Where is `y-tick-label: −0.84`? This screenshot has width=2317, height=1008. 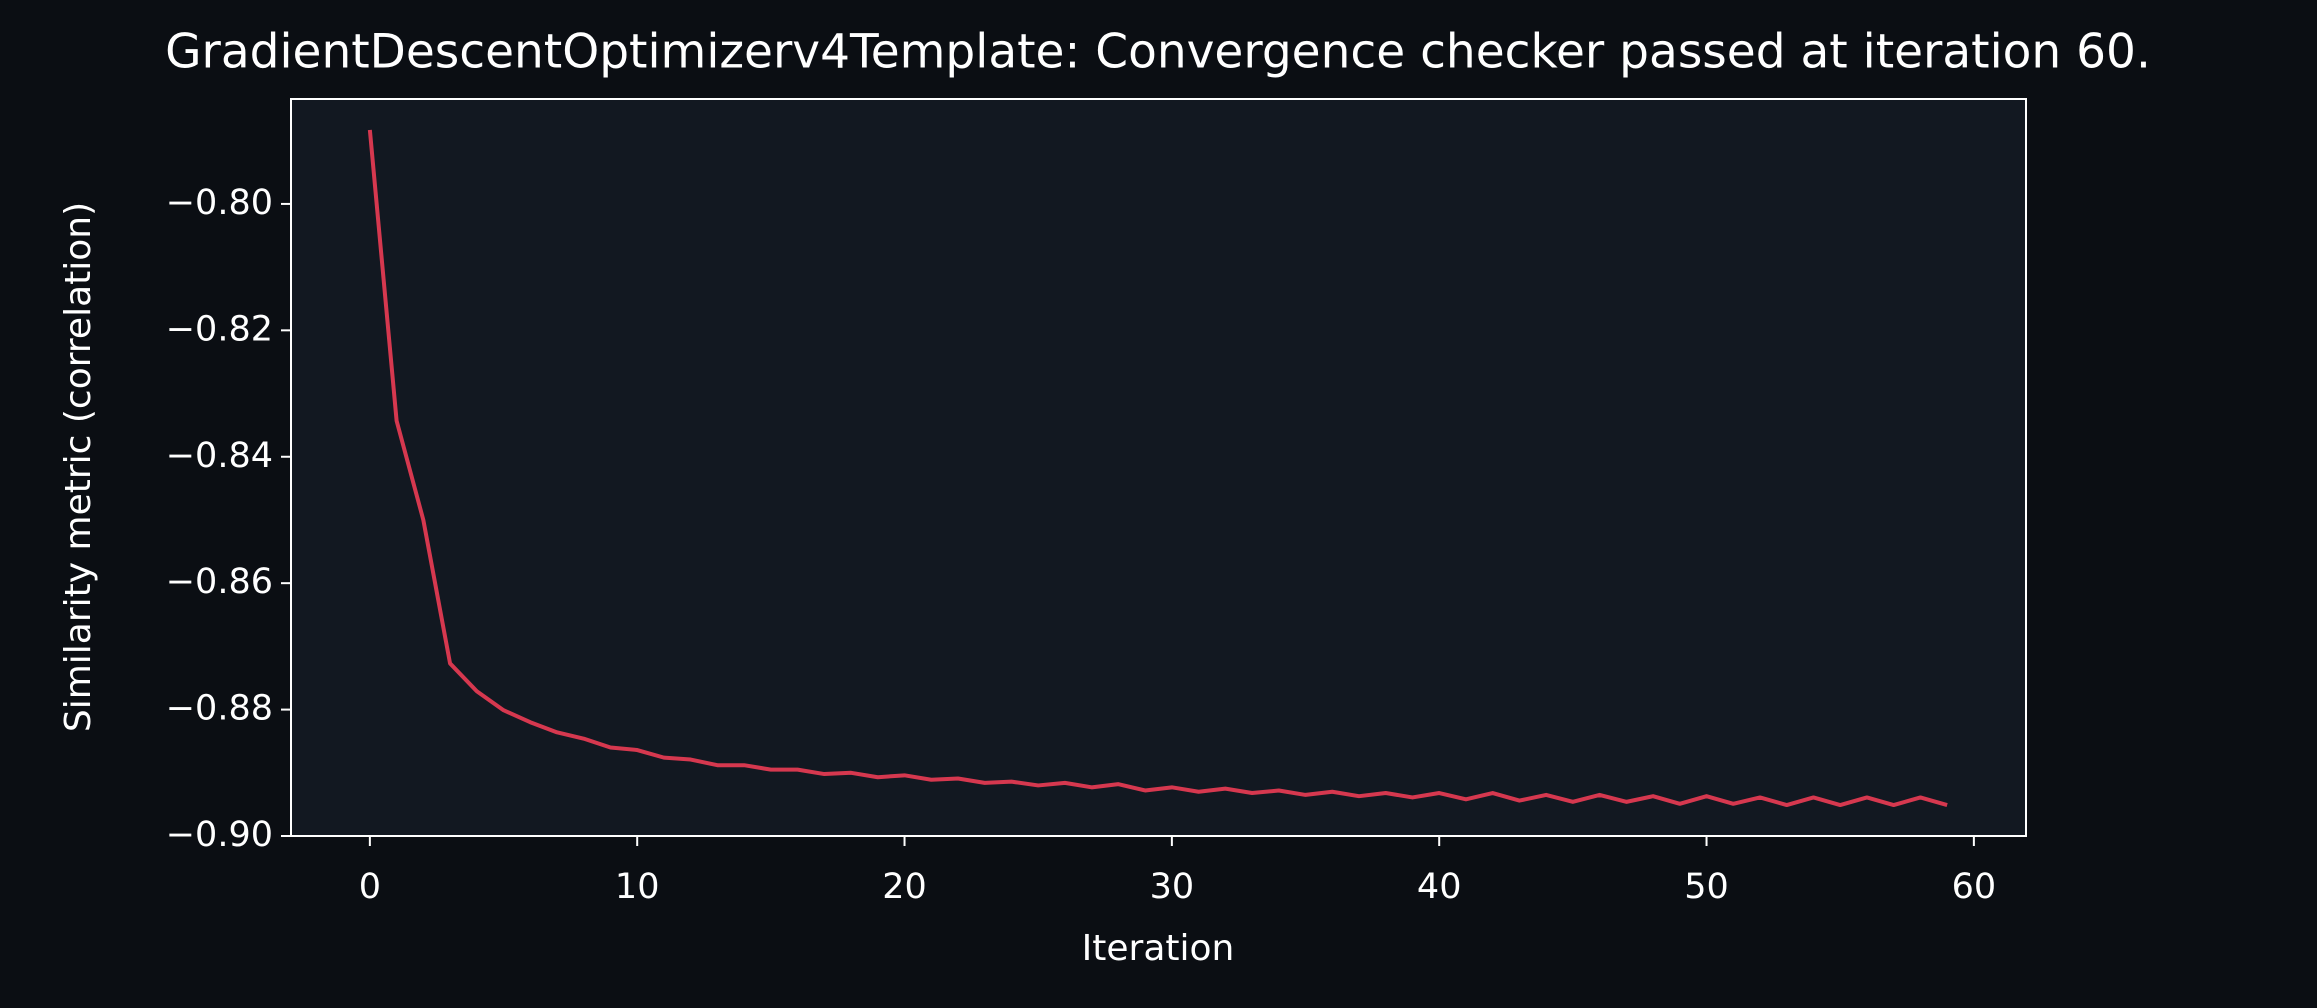 y-tick-label: −0.84 is located at coordinates (219, 456).